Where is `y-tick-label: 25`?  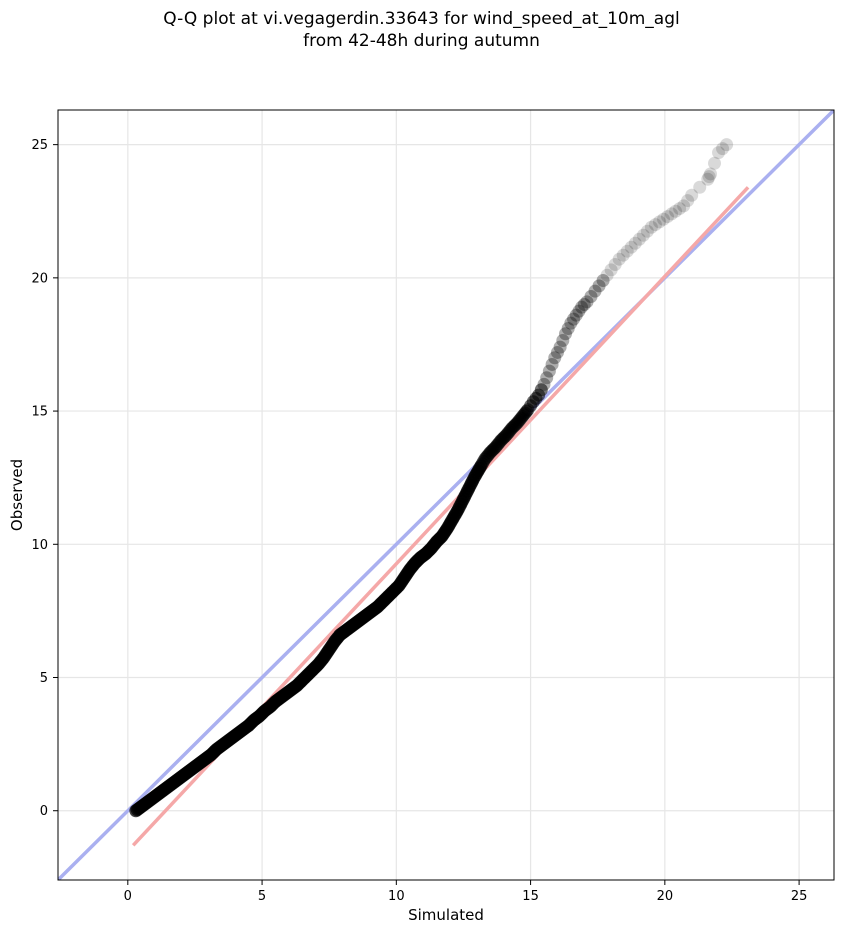 y-tick-label: 25 is located at coordinates (39, 145).